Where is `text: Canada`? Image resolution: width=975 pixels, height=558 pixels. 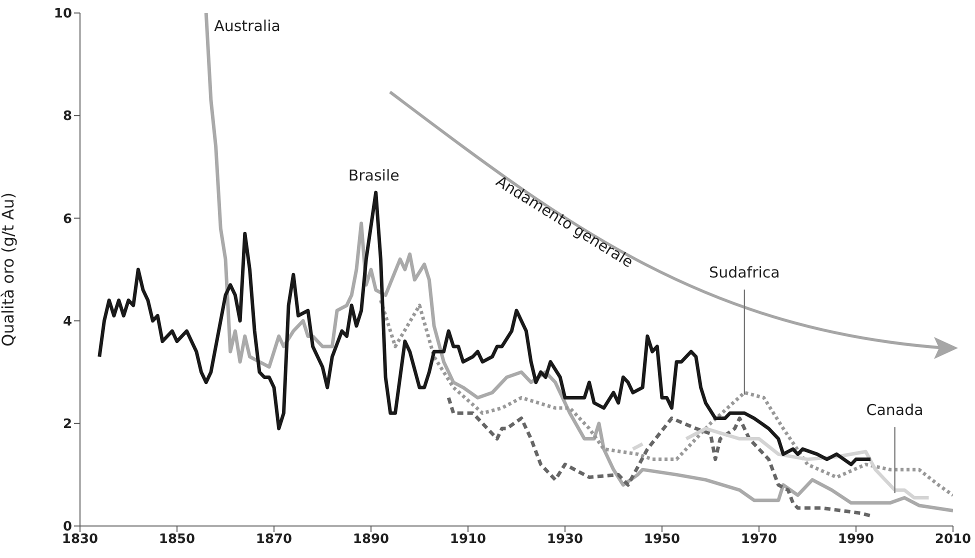 text: Canada is located at coordinates (895, 410).